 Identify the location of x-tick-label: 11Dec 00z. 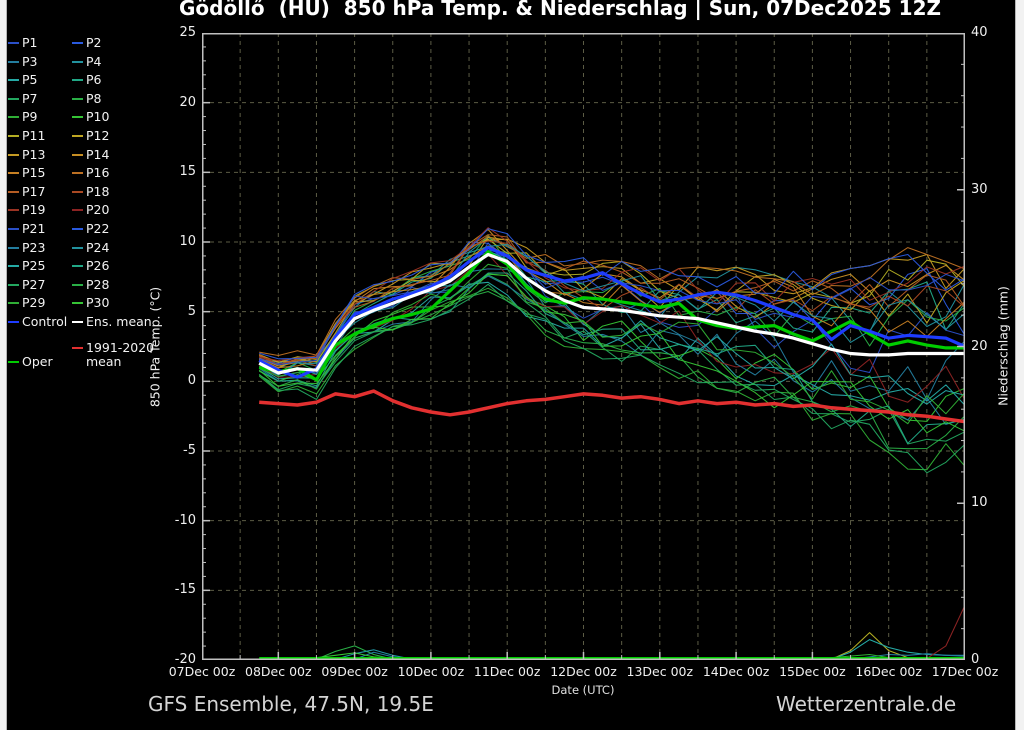
(507, 671).